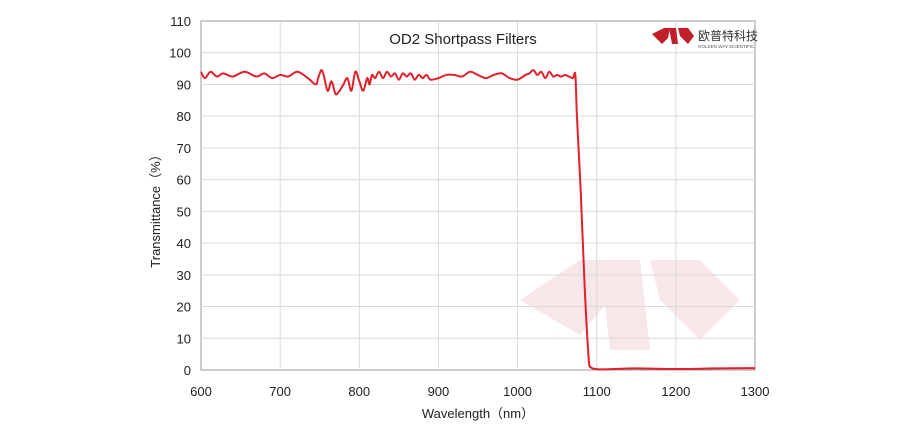  What do you see at coordinates (661, 36) in the screenshot?
I see `logo-mark` at bounding box center [661, 36].